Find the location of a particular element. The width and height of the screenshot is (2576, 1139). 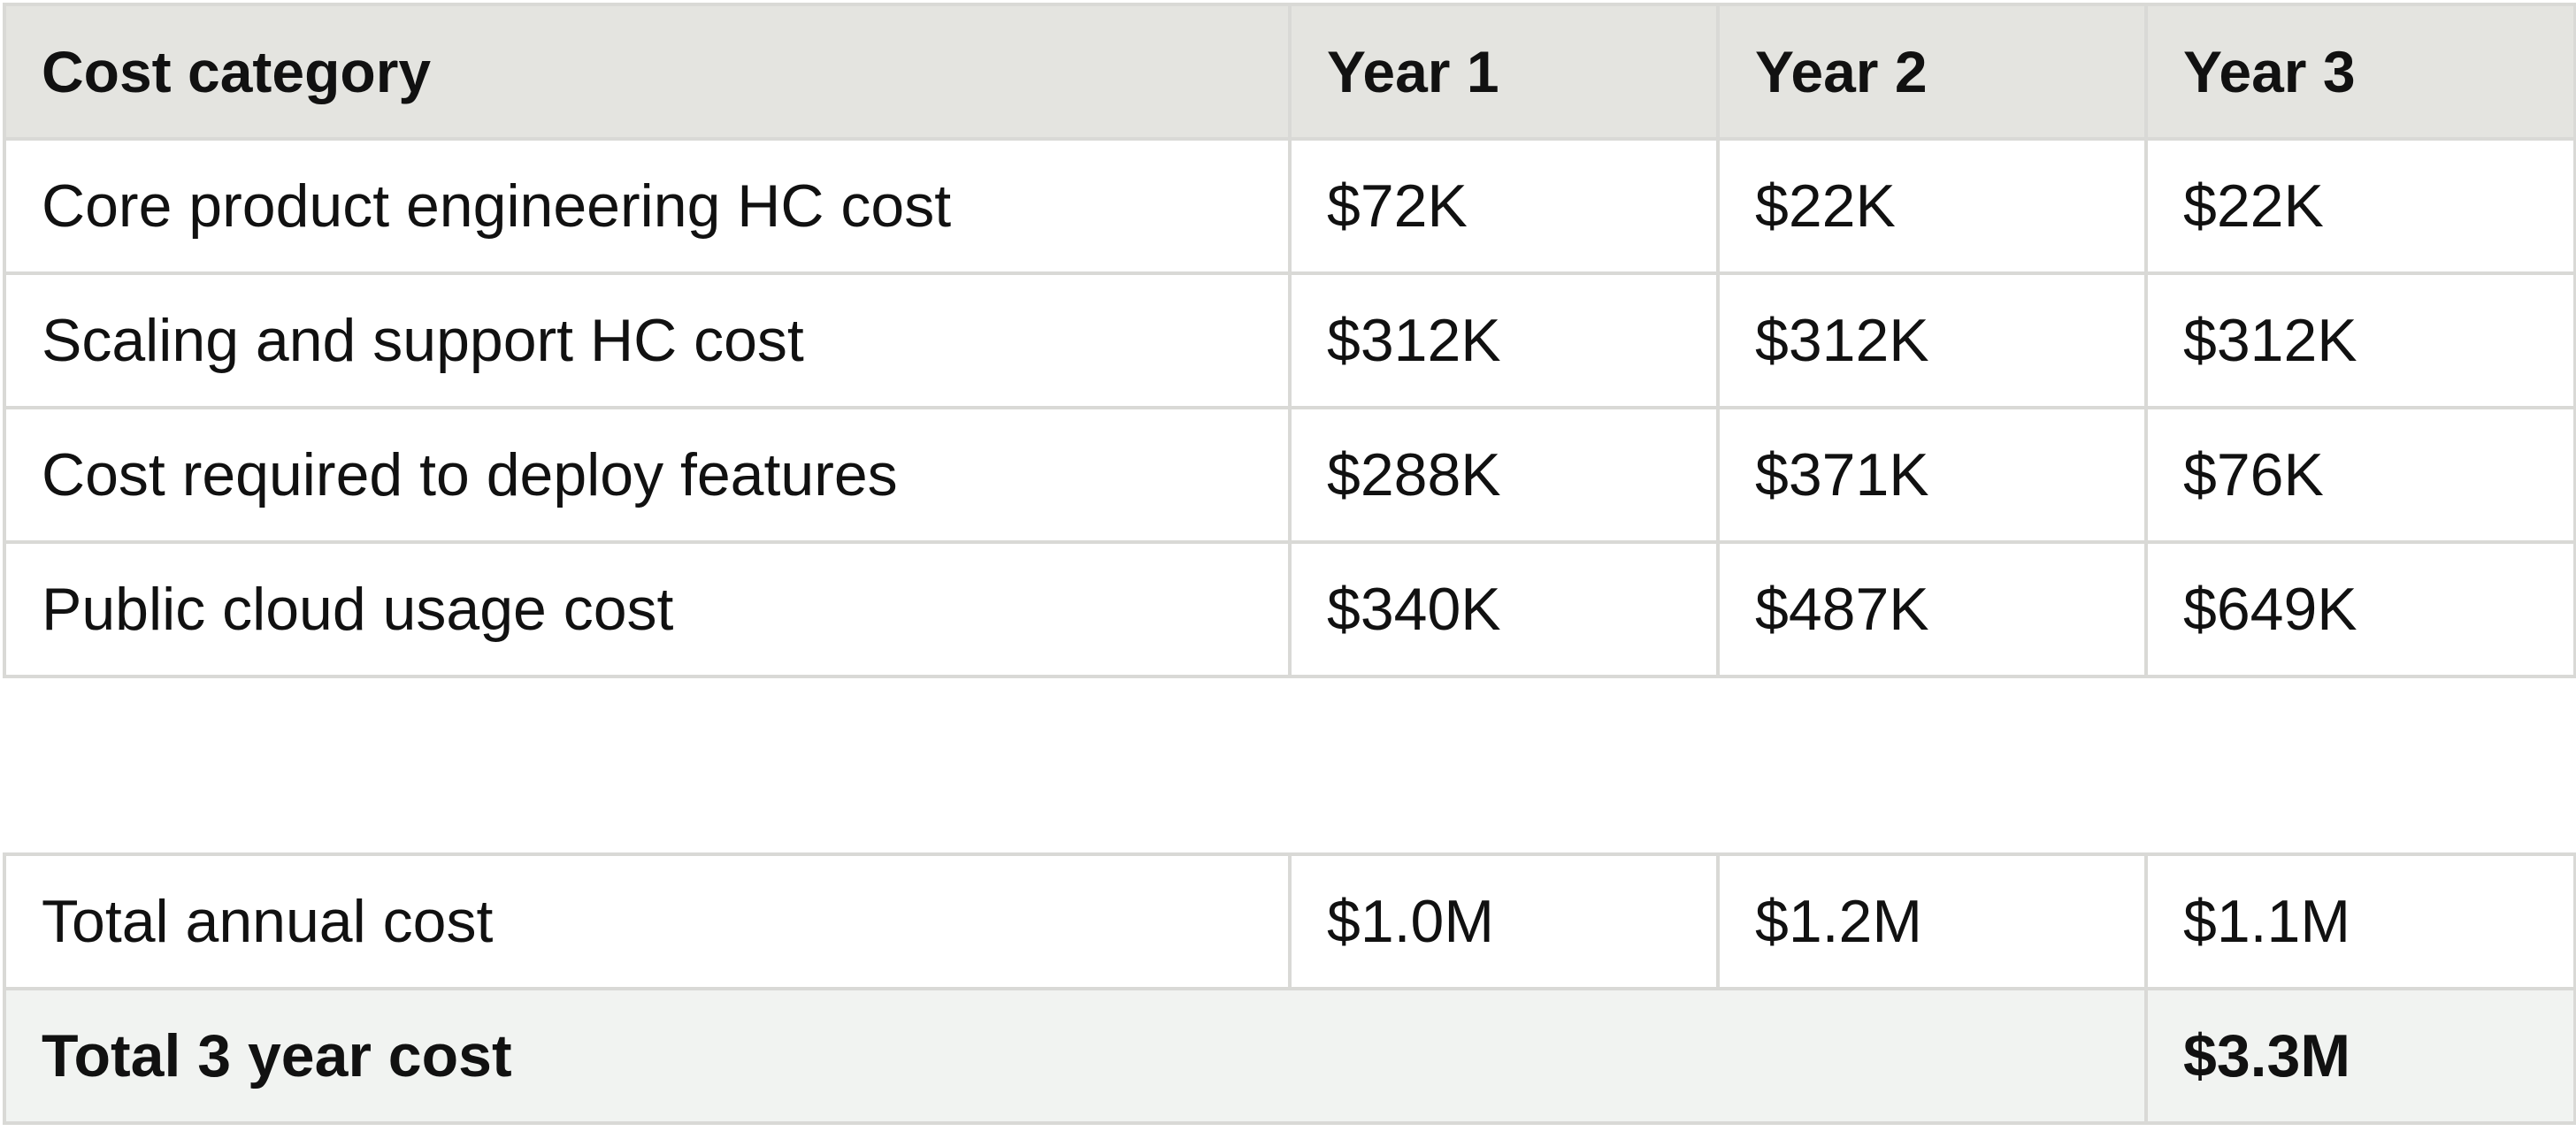

row-year-1: $312K is located at coordinates (1504, 340).